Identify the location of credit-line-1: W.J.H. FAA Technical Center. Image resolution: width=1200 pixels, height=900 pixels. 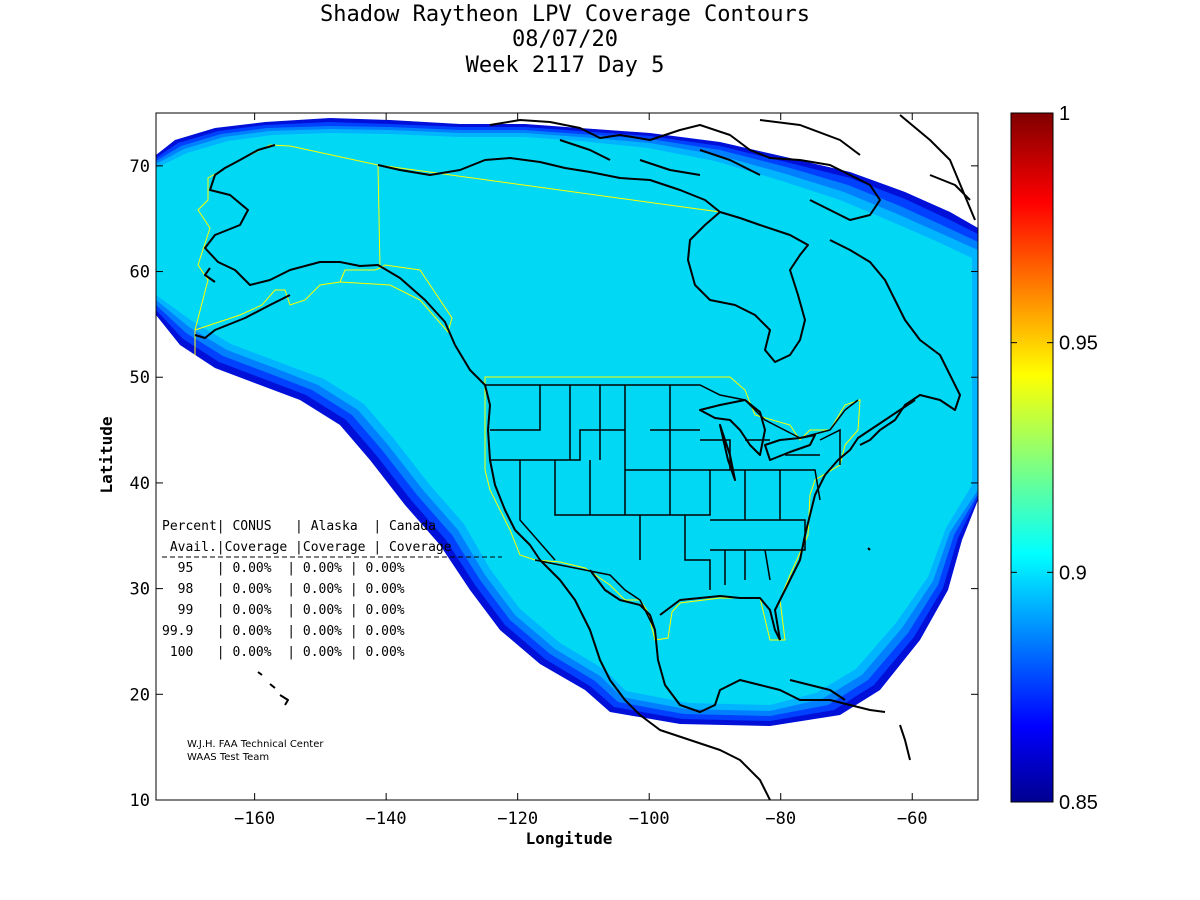
(255, 744).